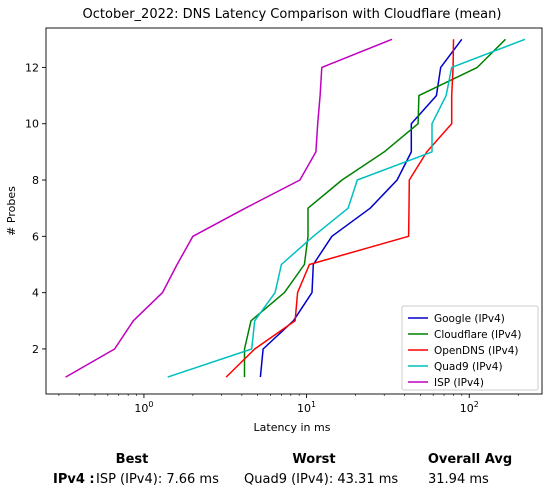 The height and width of the screenshot is (494, 548). Describe the element at coordinates (469, 319) in the screenshot. I see `legend-label-0: Google (IPv4)` at that location.